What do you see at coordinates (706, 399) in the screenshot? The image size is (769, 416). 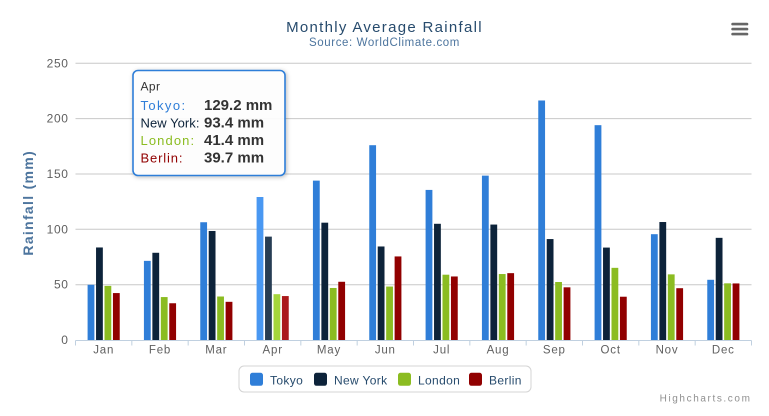 I see `svg-text: Highcharts.com` at bounding box center [706, 399].